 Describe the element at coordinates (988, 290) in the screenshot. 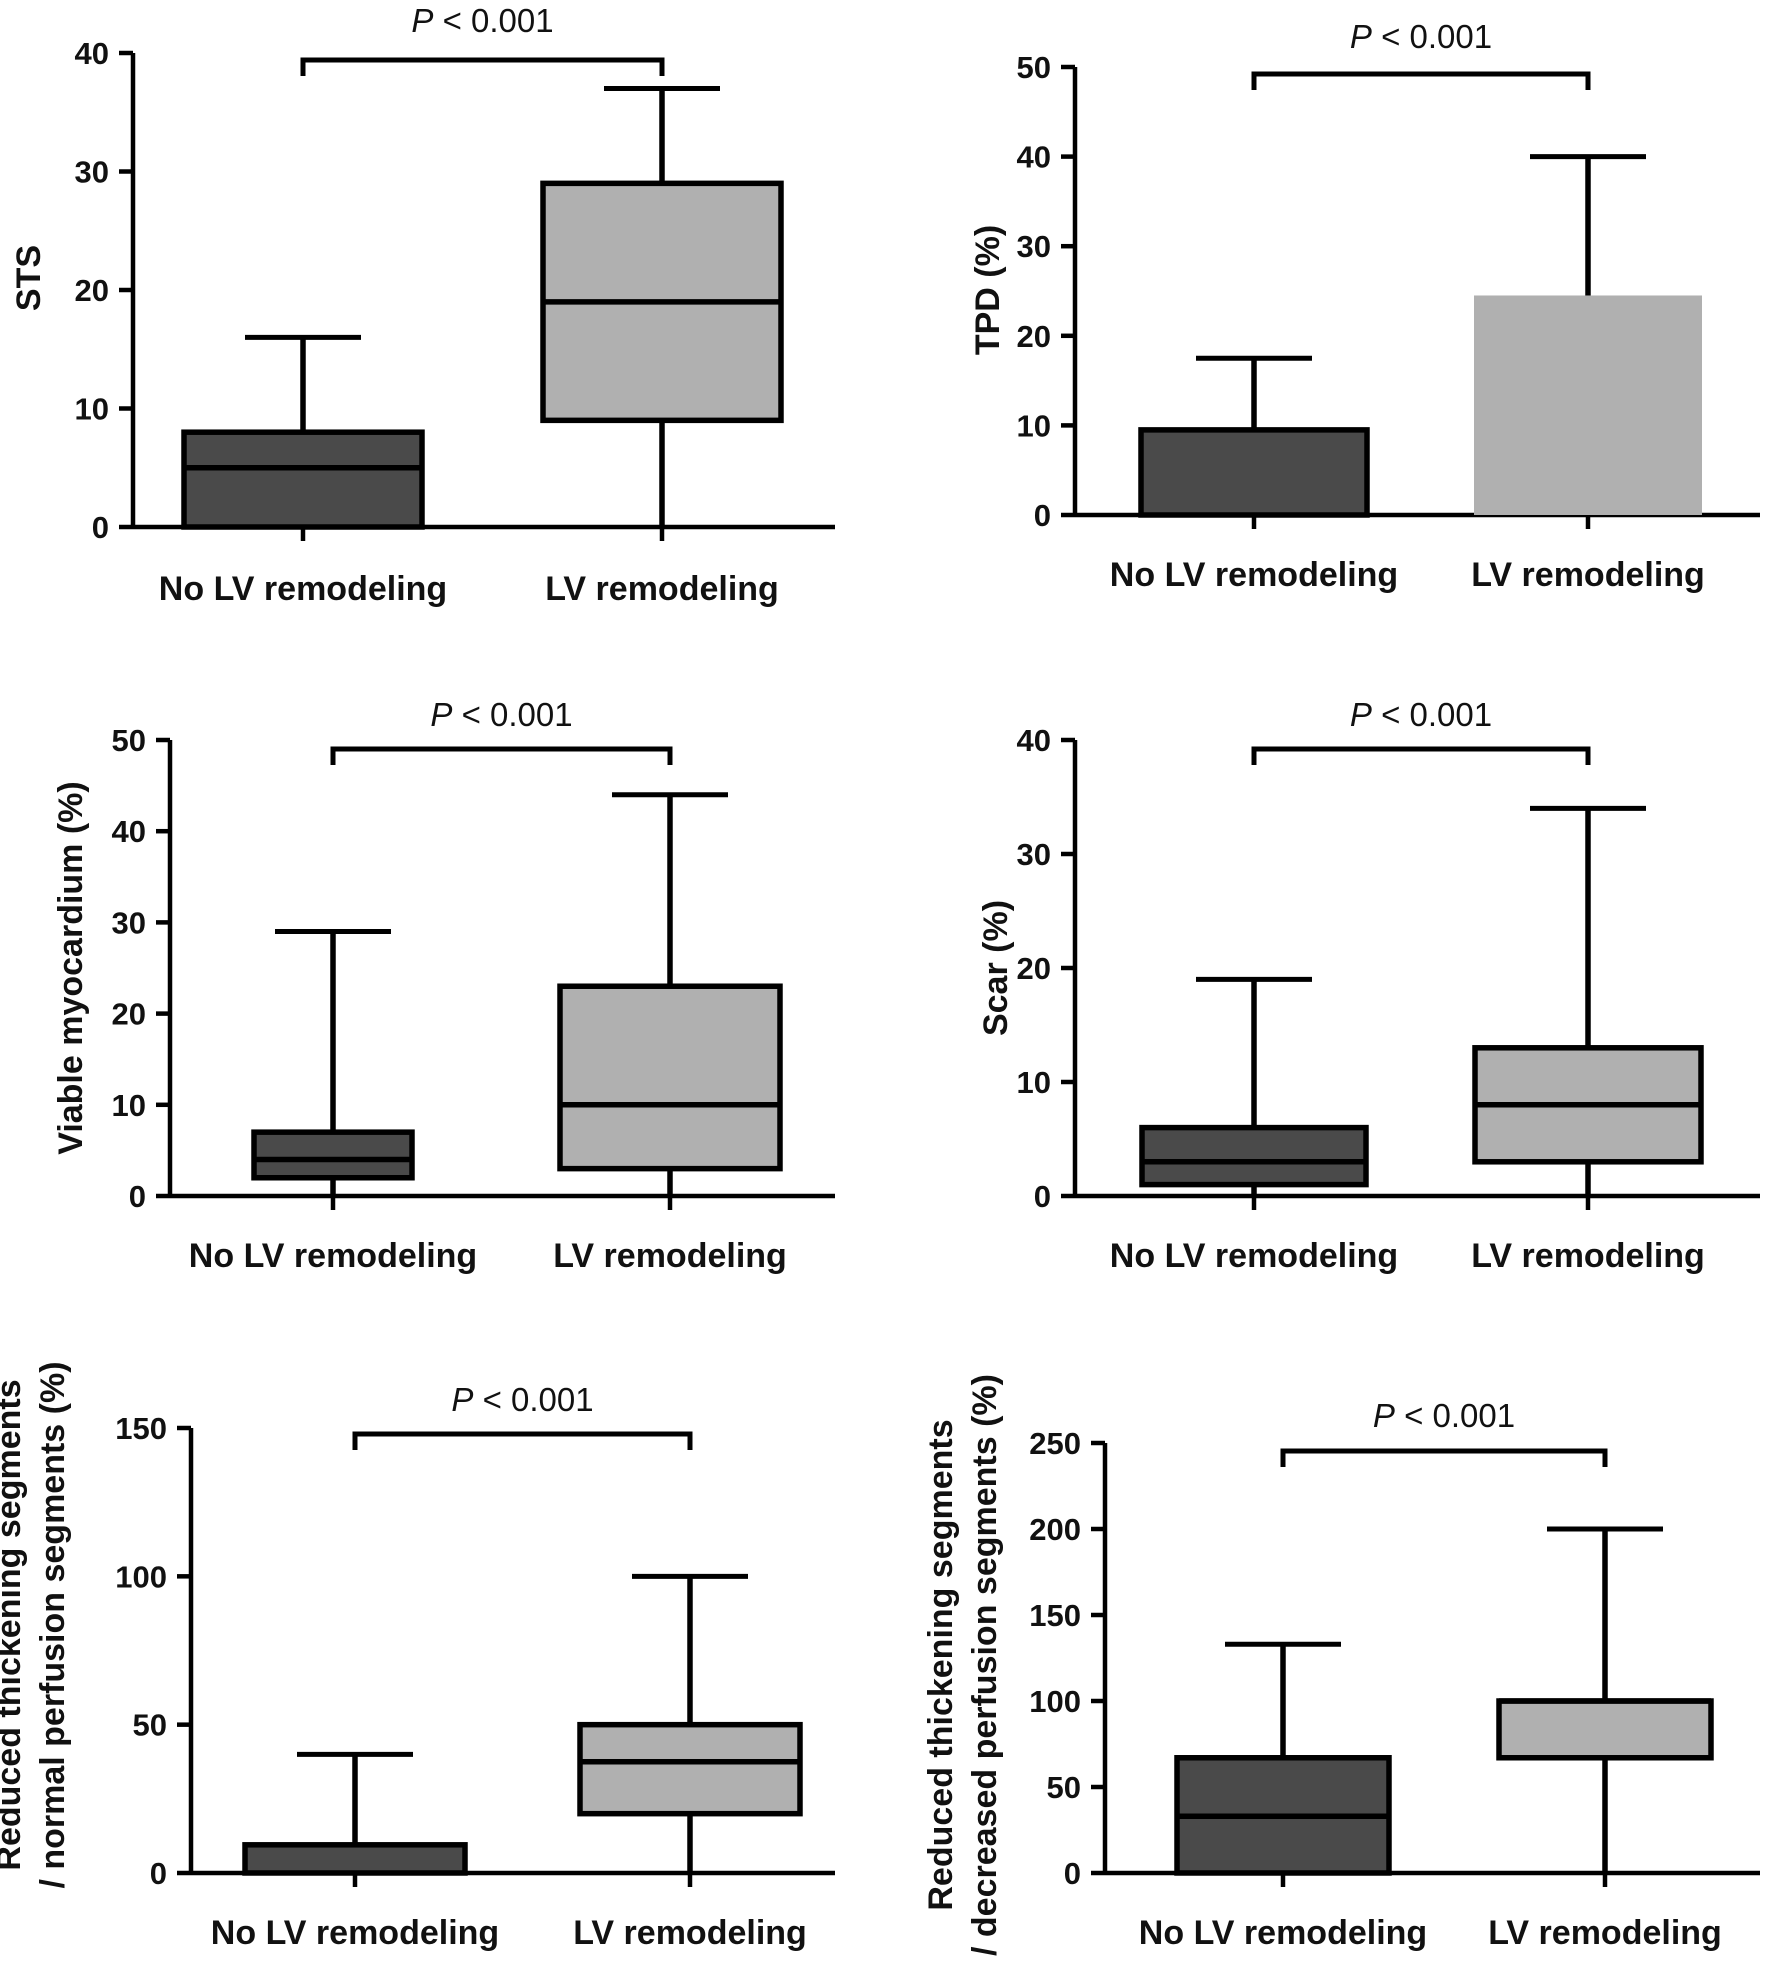

I see `y-axis-label: TPD (%)` at that location.